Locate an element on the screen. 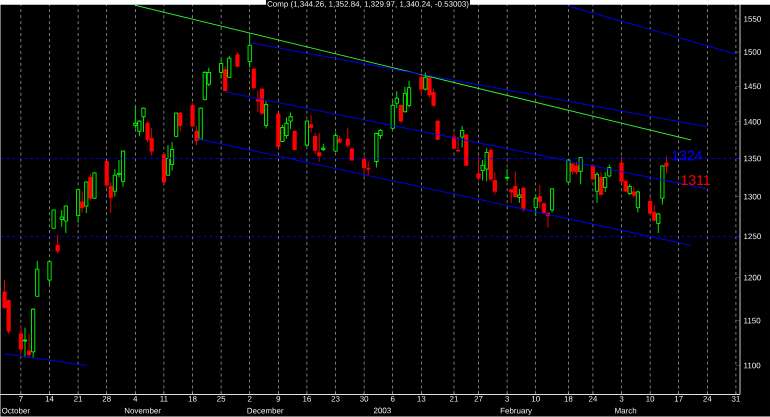 The width and height of the screenshot is (770, 417). annotation: 1324 is located at coordinates (687, 155).